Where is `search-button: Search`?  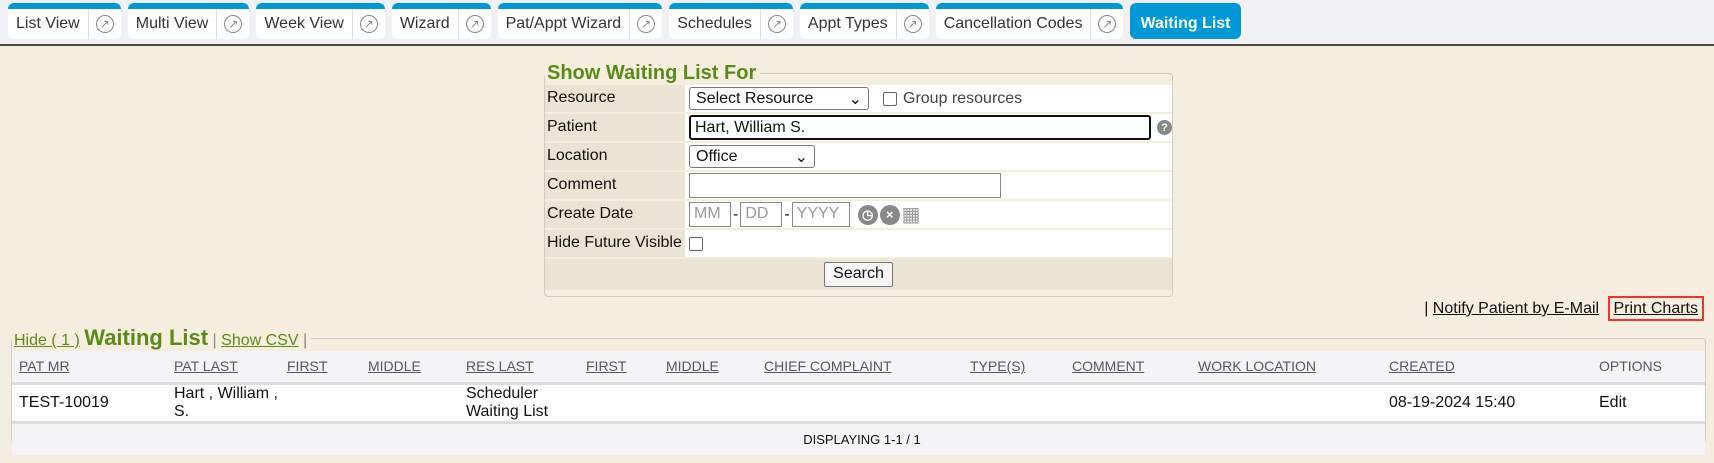
search-button: Search is located at coordinates (858, 274).